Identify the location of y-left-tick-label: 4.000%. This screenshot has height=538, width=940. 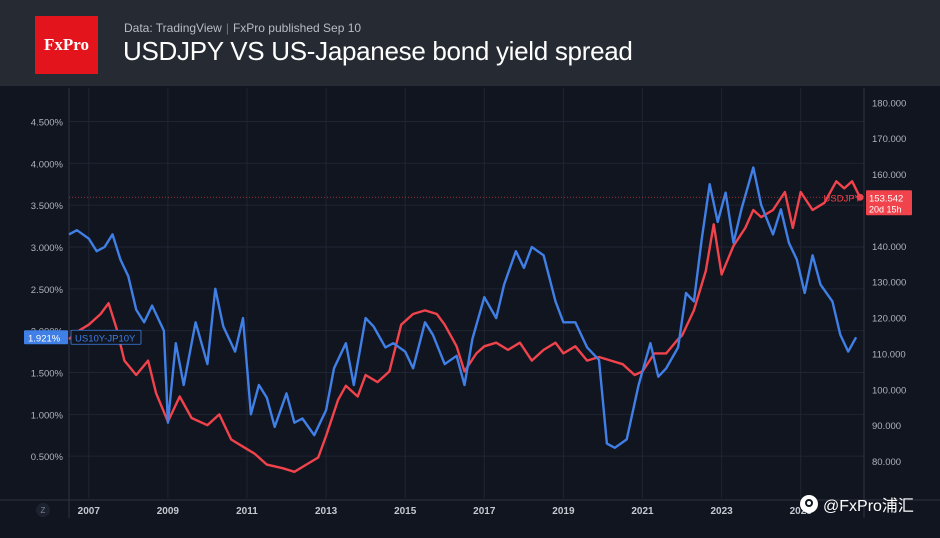
(47, 164).